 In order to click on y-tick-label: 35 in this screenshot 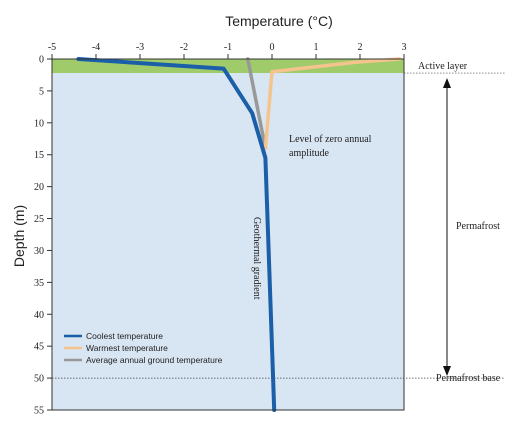, I will do `click(39, 283)`.